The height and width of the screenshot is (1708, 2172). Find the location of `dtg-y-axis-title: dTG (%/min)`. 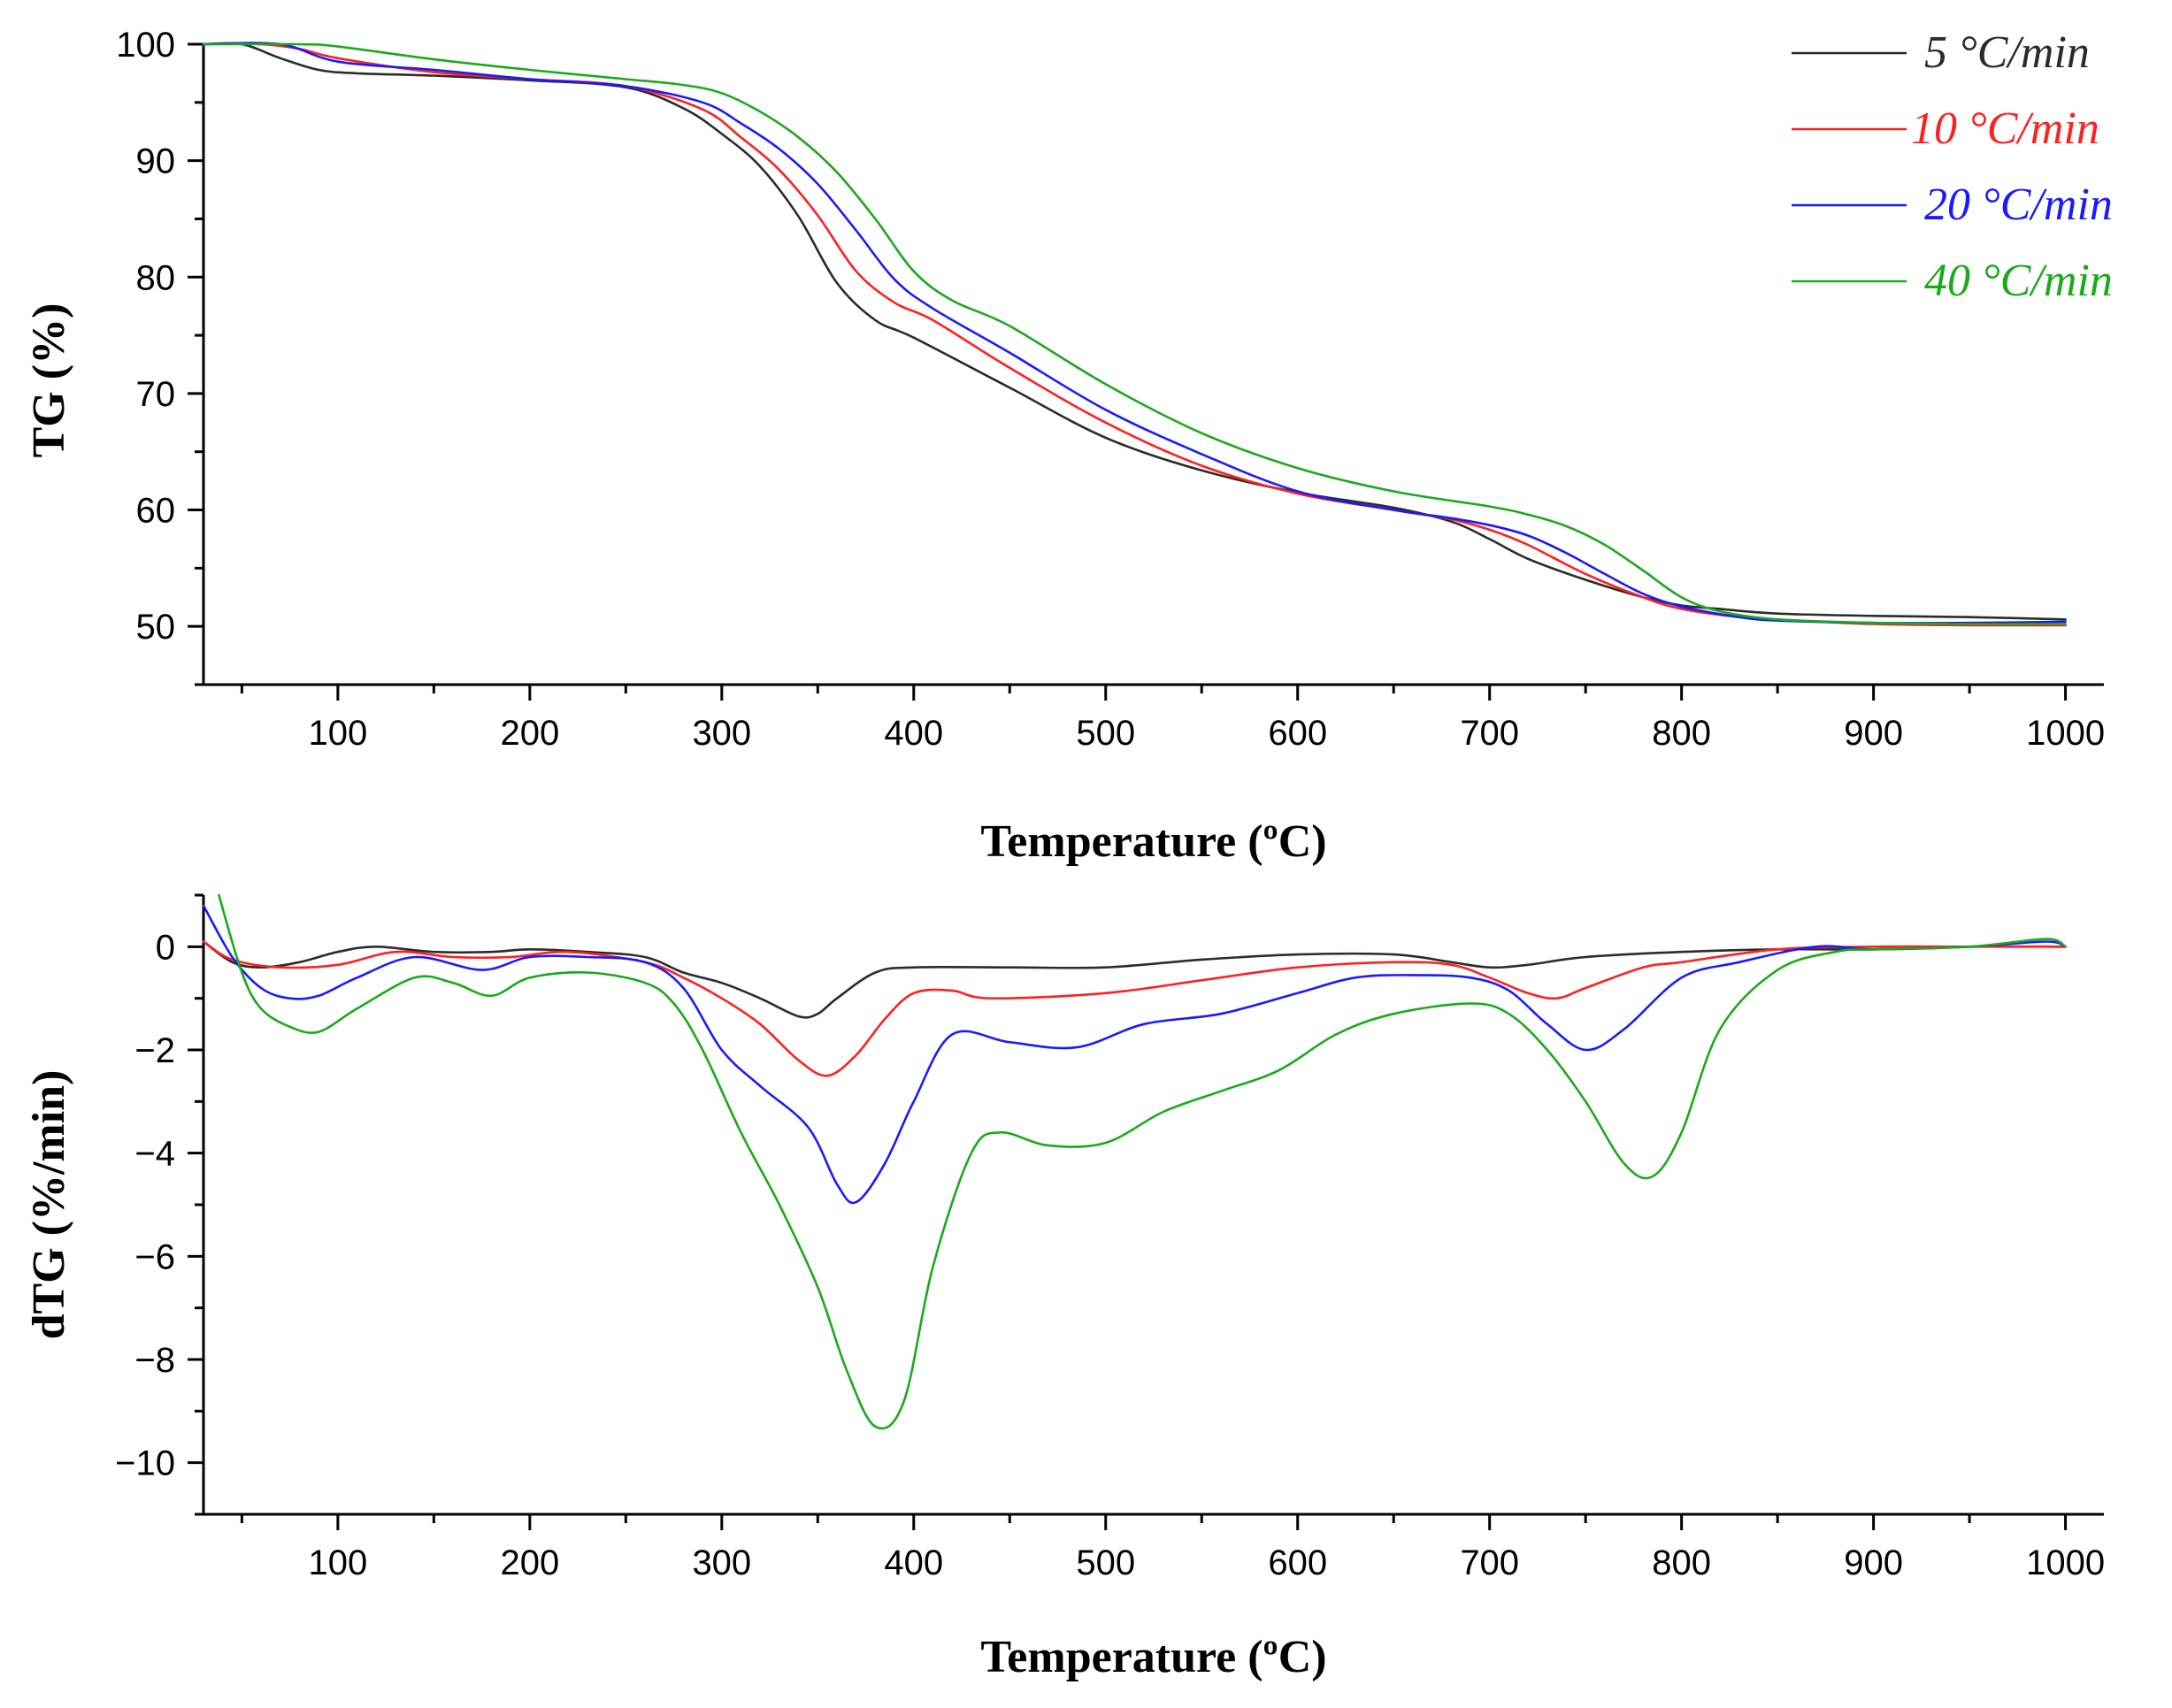

dtg-y-axis-title: dTG (%/min) is located at coordinates (49, 1205).